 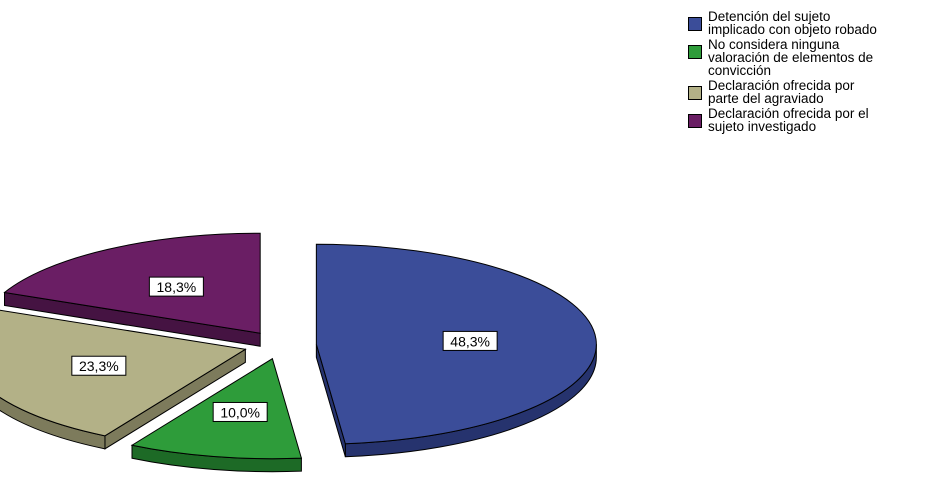 I want to click on data-label-detencion: 48,3%, so click(x=470, y=340).